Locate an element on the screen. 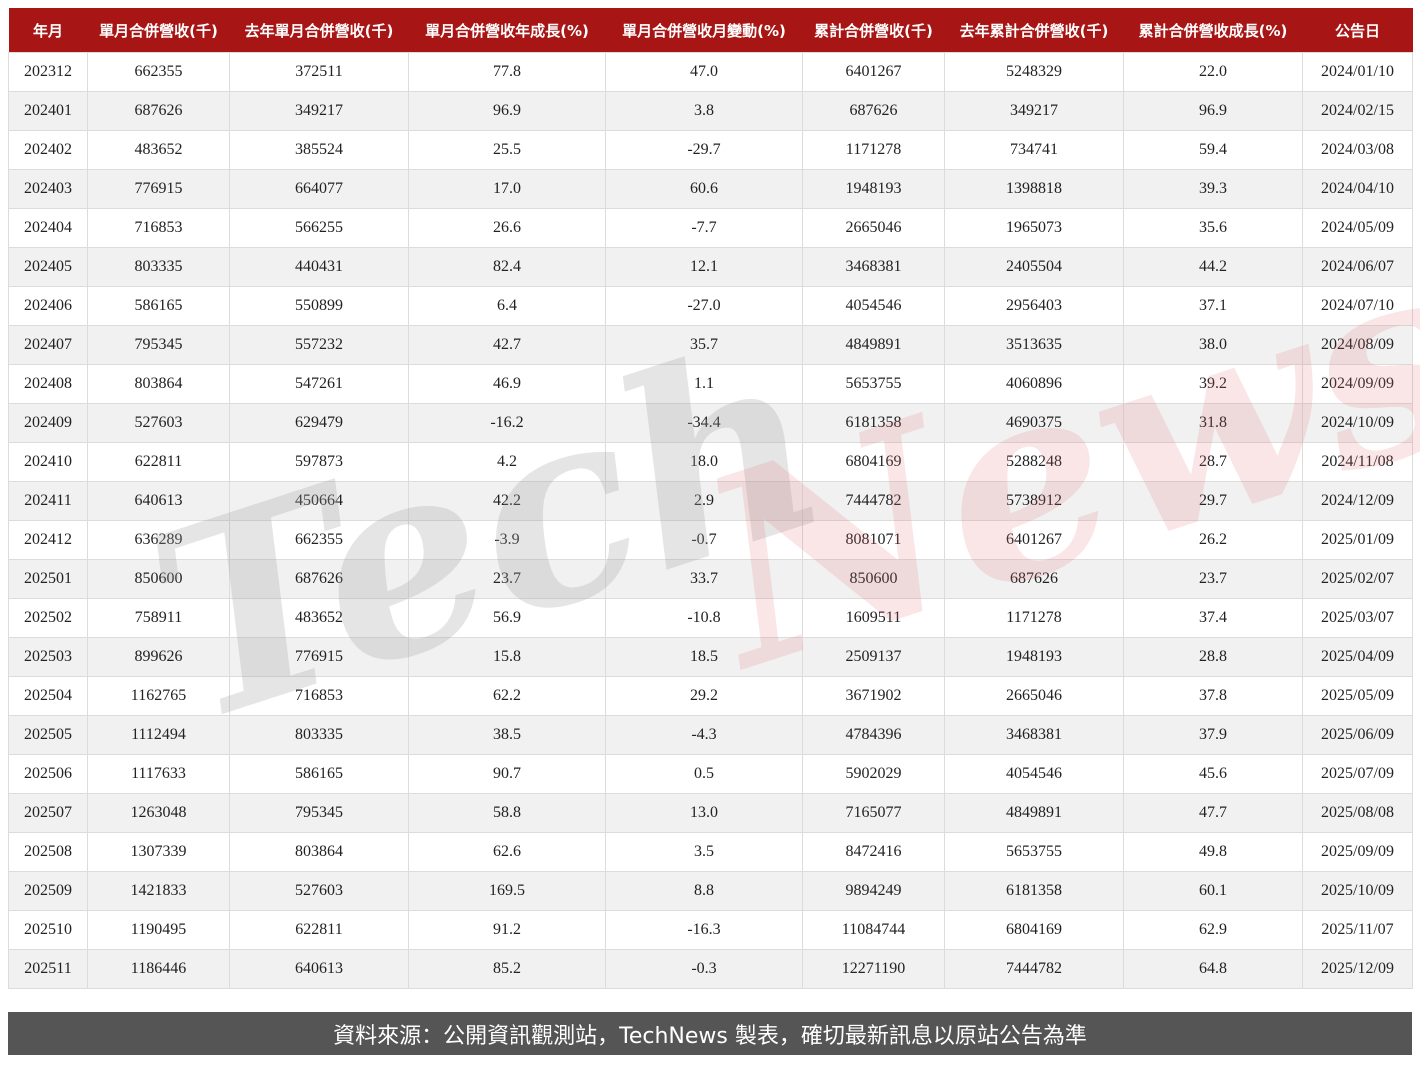  cell-last-year-monthly-revenue: 349217 is located at coordinates (319, 111).